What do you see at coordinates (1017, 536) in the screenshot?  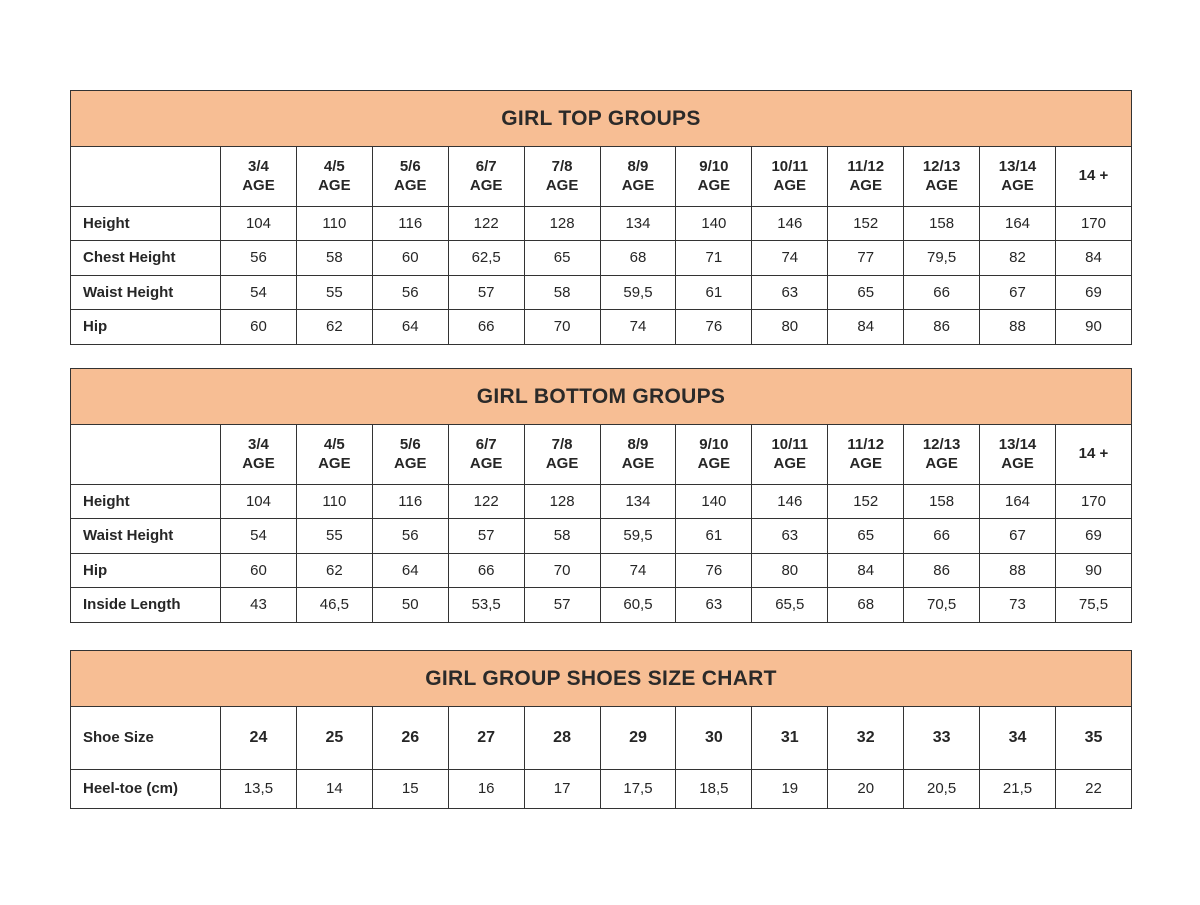 I see `value-cell: 67` at bounding box center [1017, 536].